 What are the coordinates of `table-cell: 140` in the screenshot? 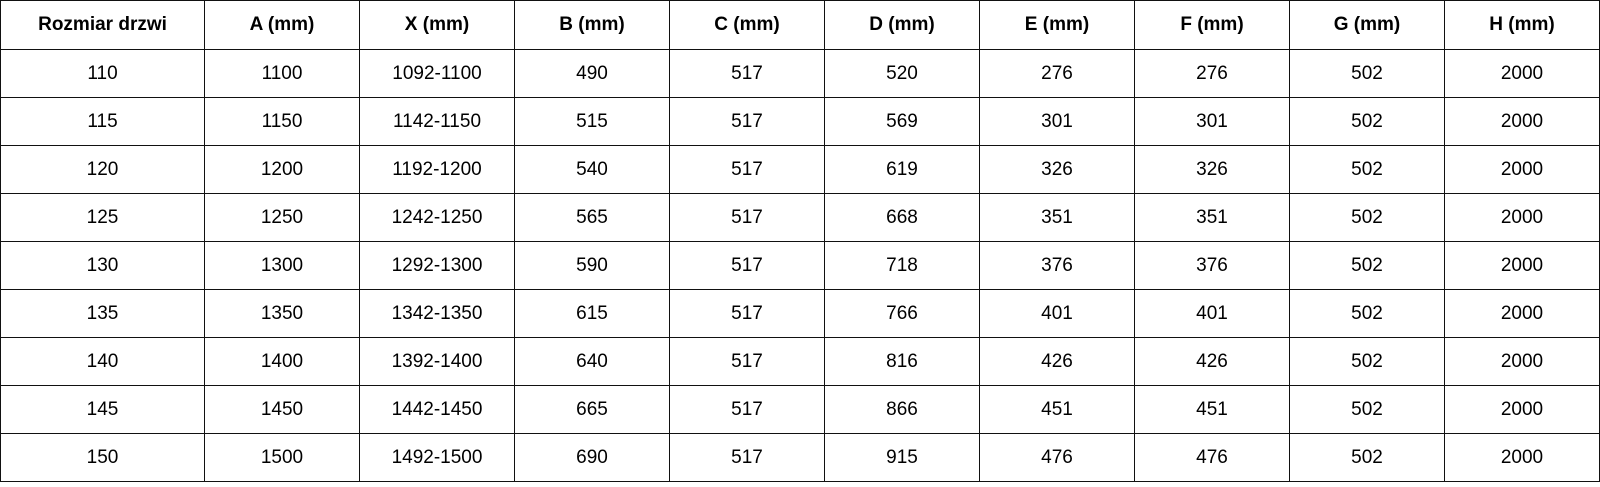 It's located at (102, 361).